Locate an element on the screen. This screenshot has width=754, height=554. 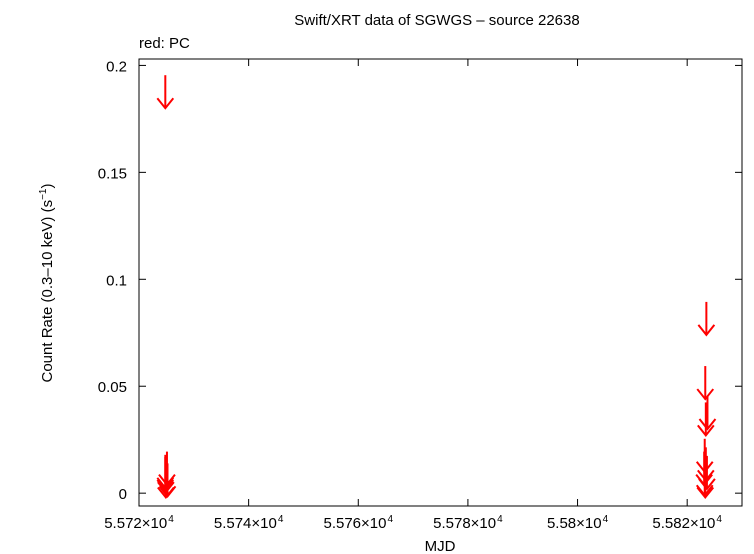
y-tick-label: 0.15 is located at coordinates (112, 173).